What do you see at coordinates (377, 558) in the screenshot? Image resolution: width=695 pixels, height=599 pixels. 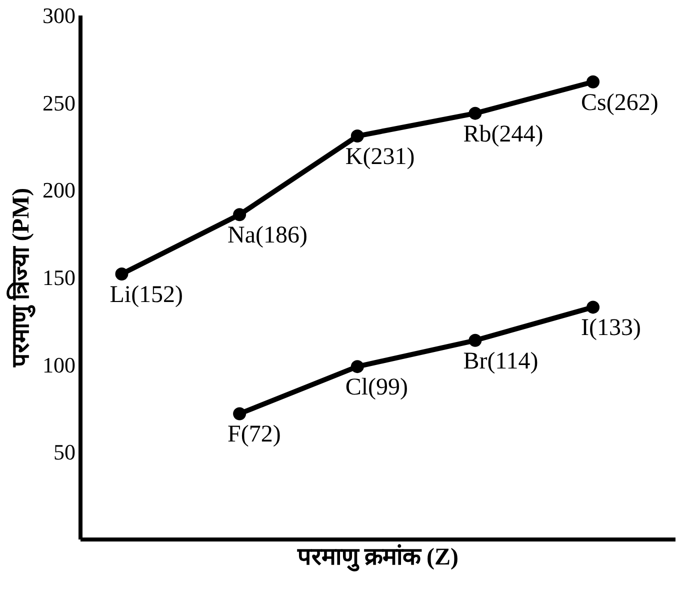 I see `x-axis-title: परमाणु क्रमांक (Z)` at bounding box center [377, 558].